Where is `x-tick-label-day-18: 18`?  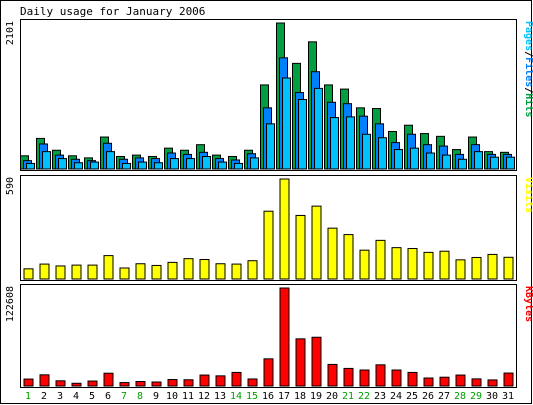 x-tick-label-day-18: 18 is located at coordinates (300, 396).